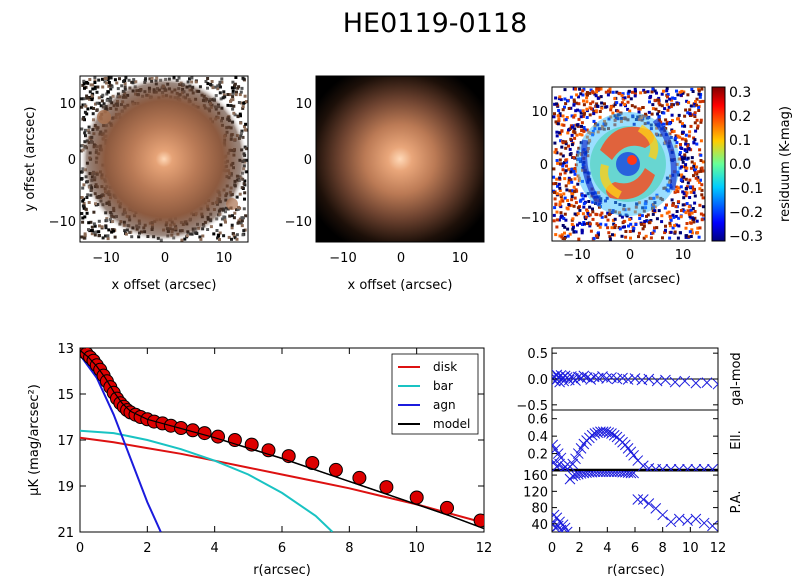  Describe the element at coordinates (740, 117) in the screenshot. I see `colorbar-tick: 0.2` at that location.